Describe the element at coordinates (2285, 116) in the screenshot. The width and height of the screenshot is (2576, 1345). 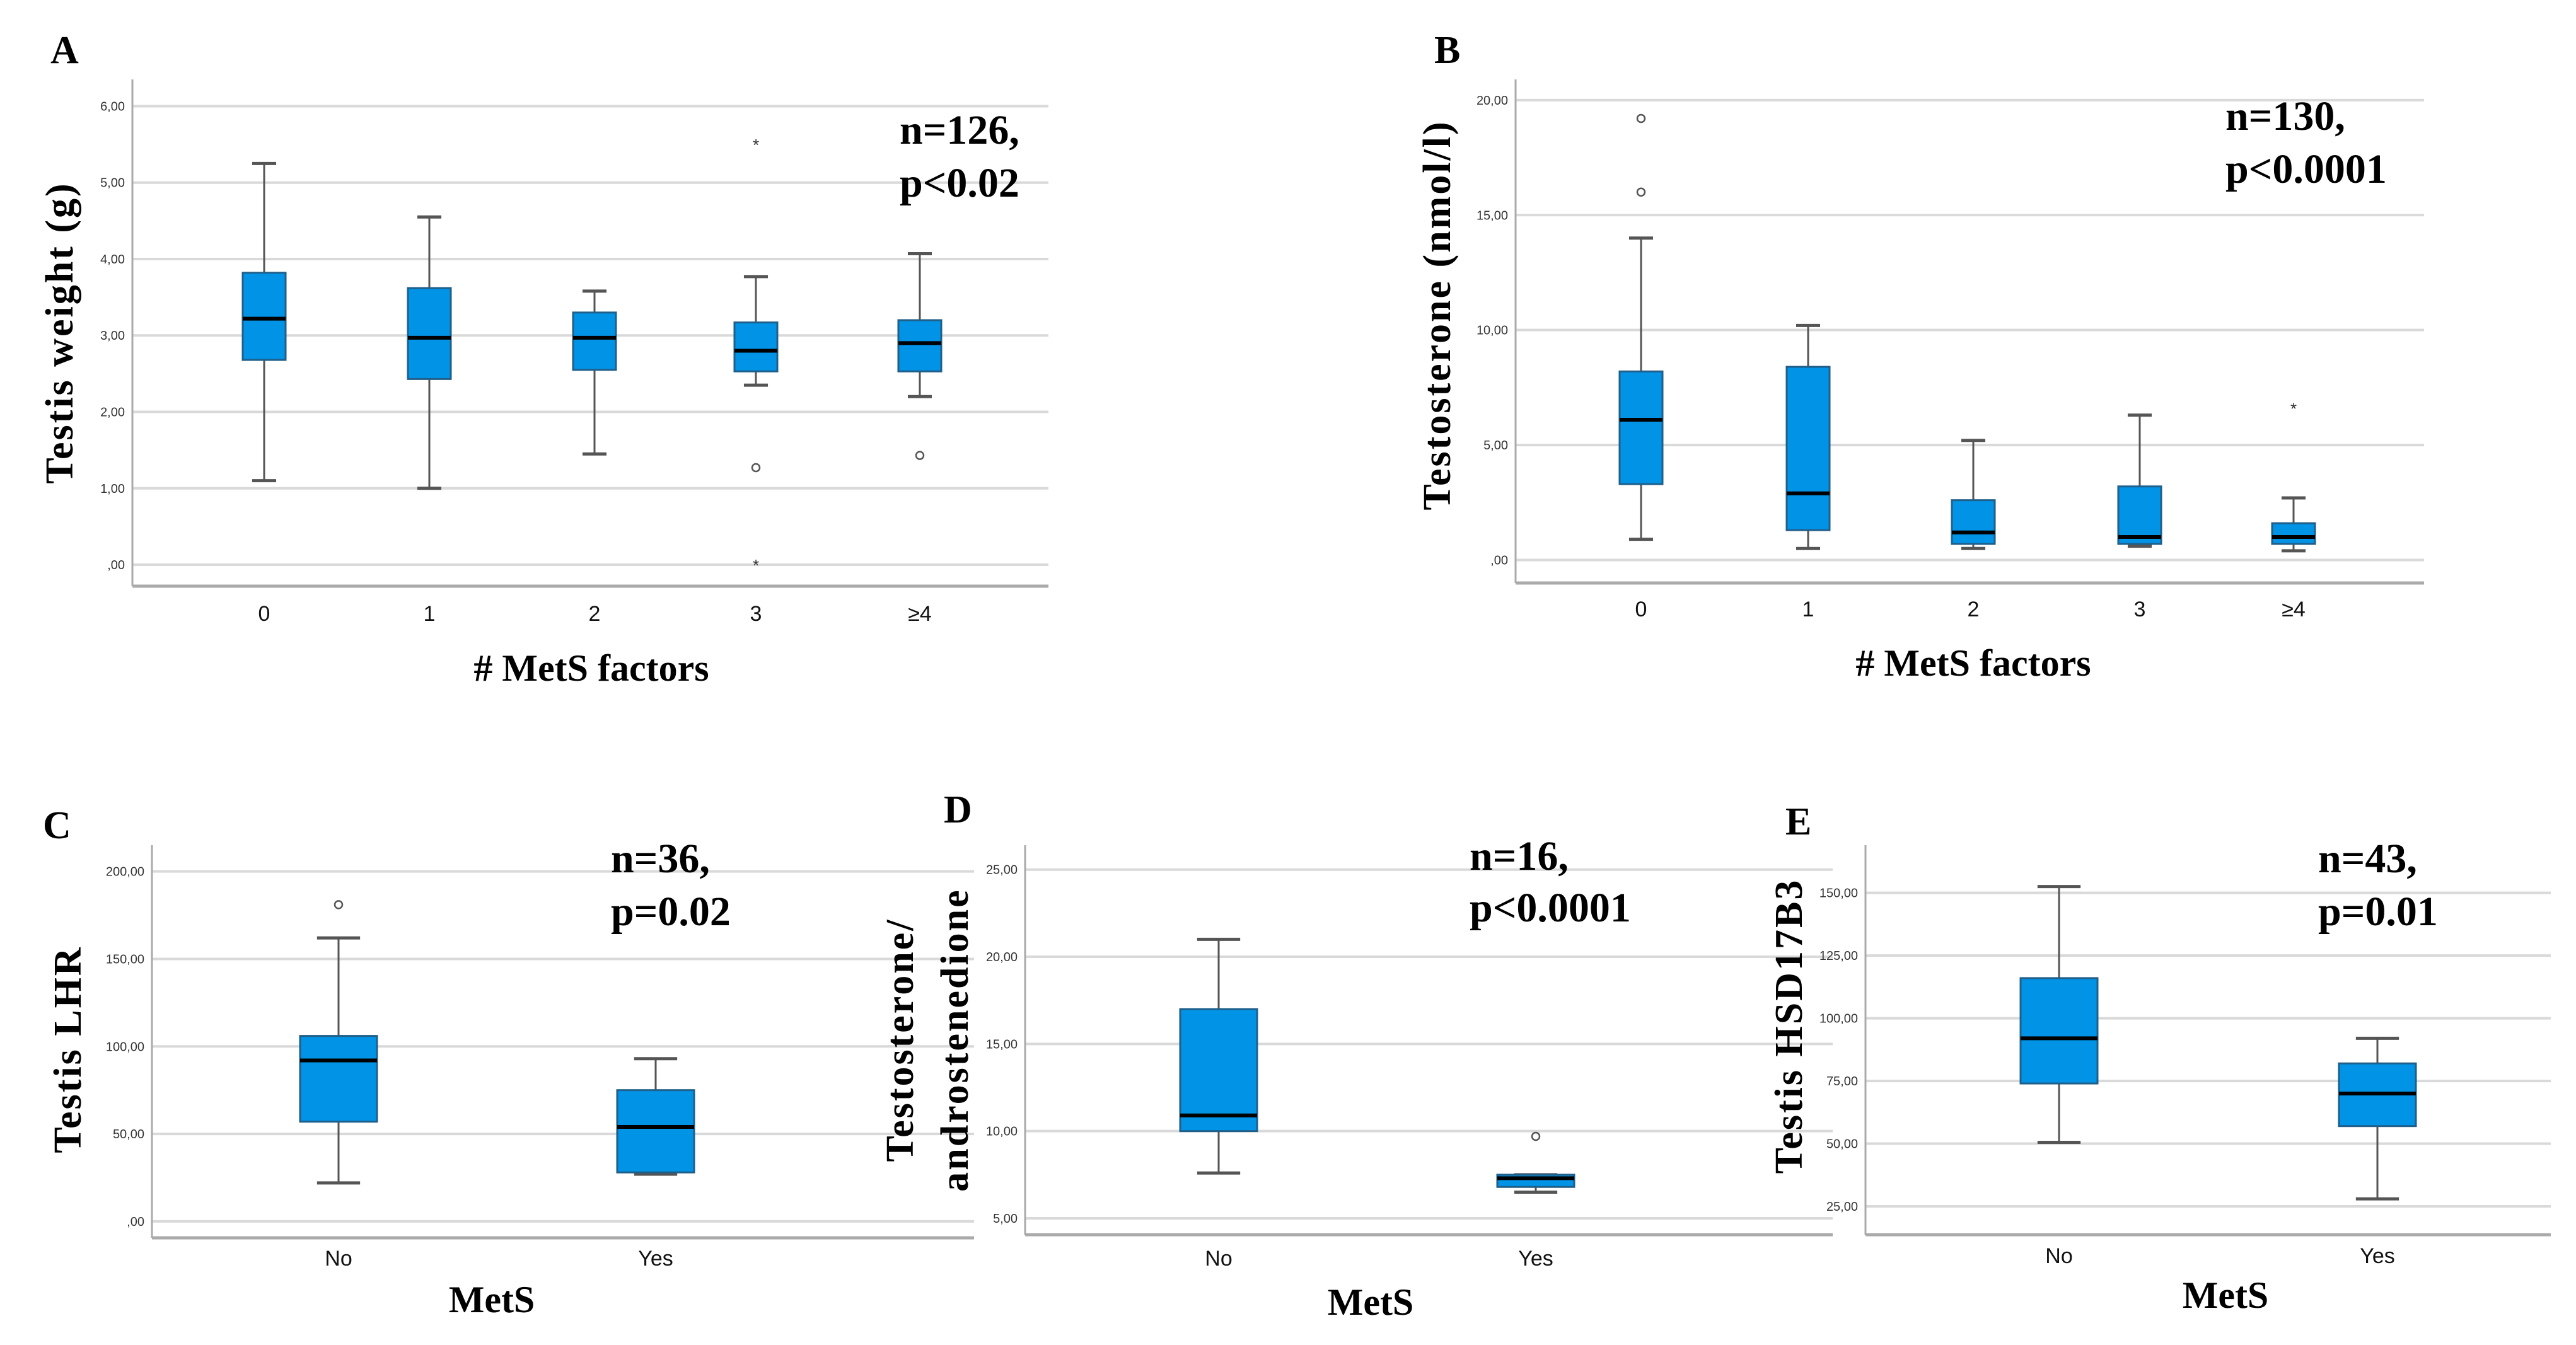
I see `n-annotation: n=130,` at that location.